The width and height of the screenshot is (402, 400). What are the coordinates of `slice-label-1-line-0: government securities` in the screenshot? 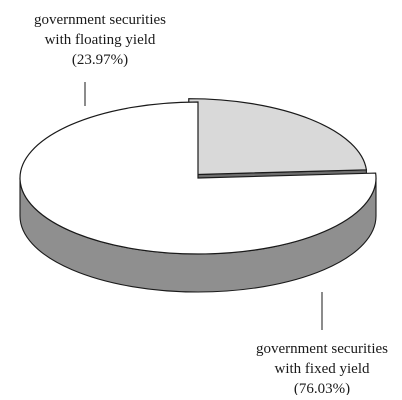 It's located at (322, 349).